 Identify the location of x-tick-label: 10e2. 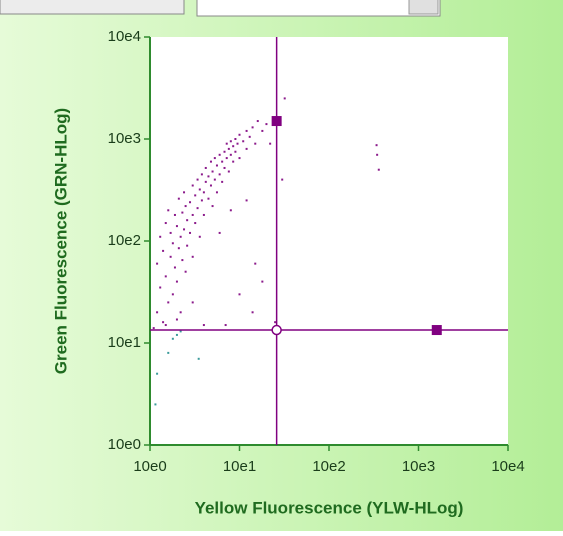
(328, 466).